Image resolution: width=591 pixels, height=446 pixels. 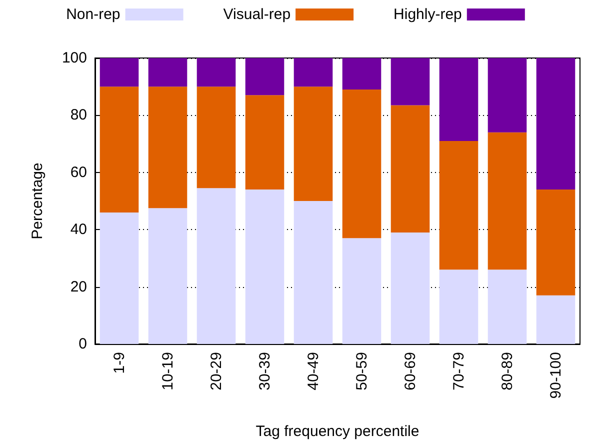 I want to click on x-tick-label: 90-100, so click(x=555, y=375).